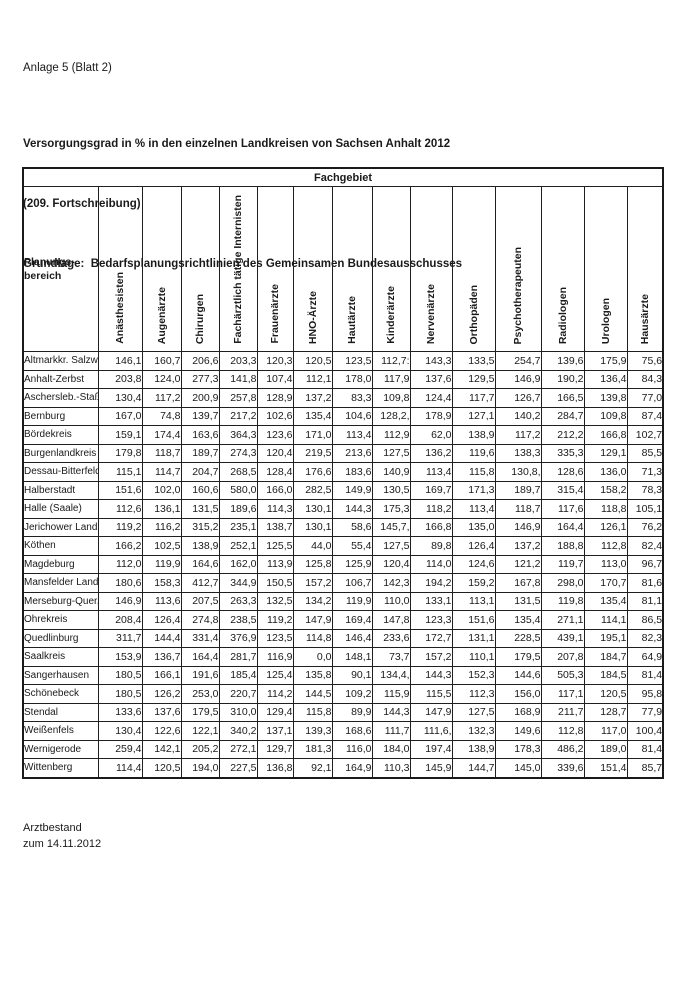 This screenshot has width=700, height=990. What do you see at coordinates (60, 416) in the screenshot?
I see `row-name: Bernburg` at bounding box center [60, 416].